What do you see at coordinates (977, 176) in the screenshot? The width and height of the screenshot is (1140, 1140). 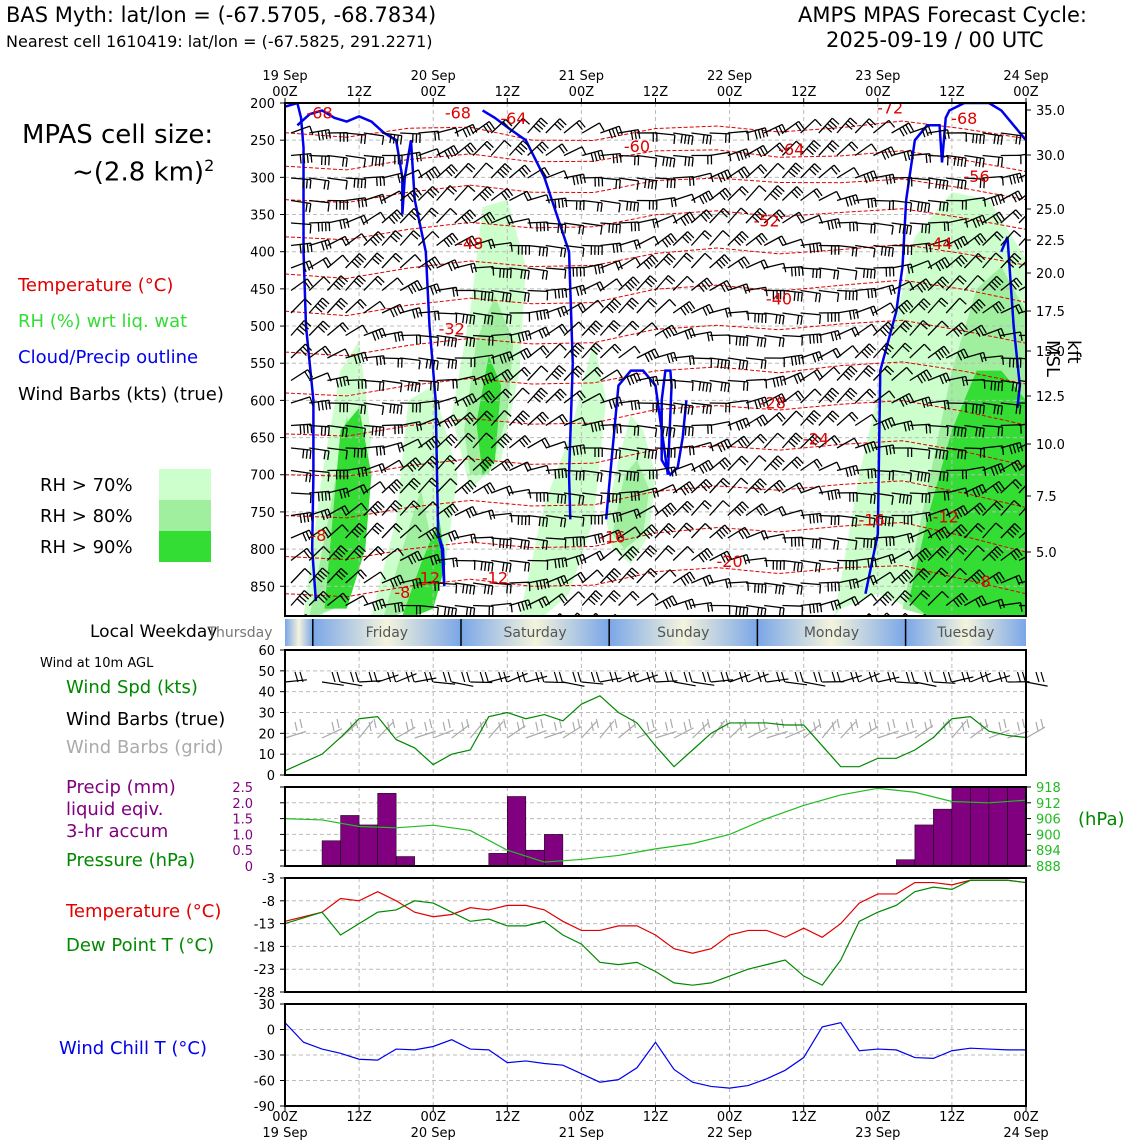 I see `temperature-label: -56` at bounding box center [977, 176].